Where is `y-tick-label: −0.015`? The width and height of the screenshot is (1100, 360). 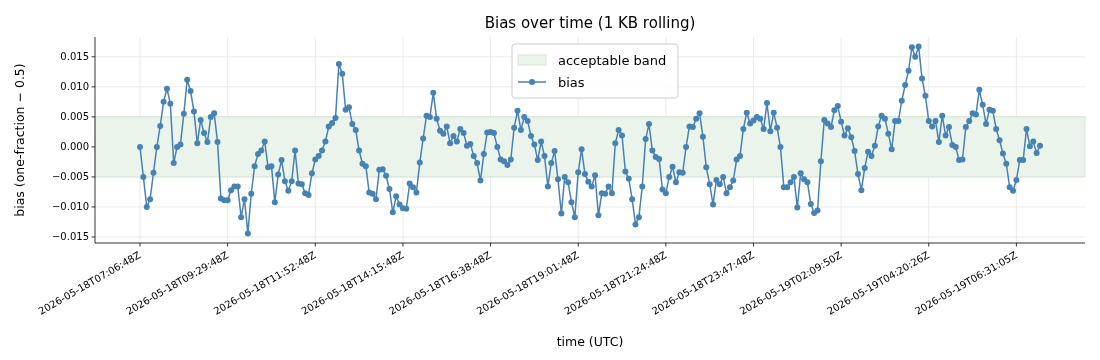
y-tick-label: −0.015 is located at coordinates (70, 237).